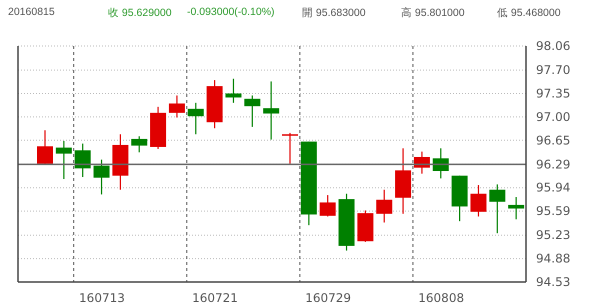 This screenshot has width=600, height=305. What do you see at coordinates (441, 298) in the screenshot?
I see `x-tick-label: 160808` at bounding box center [441, 298].